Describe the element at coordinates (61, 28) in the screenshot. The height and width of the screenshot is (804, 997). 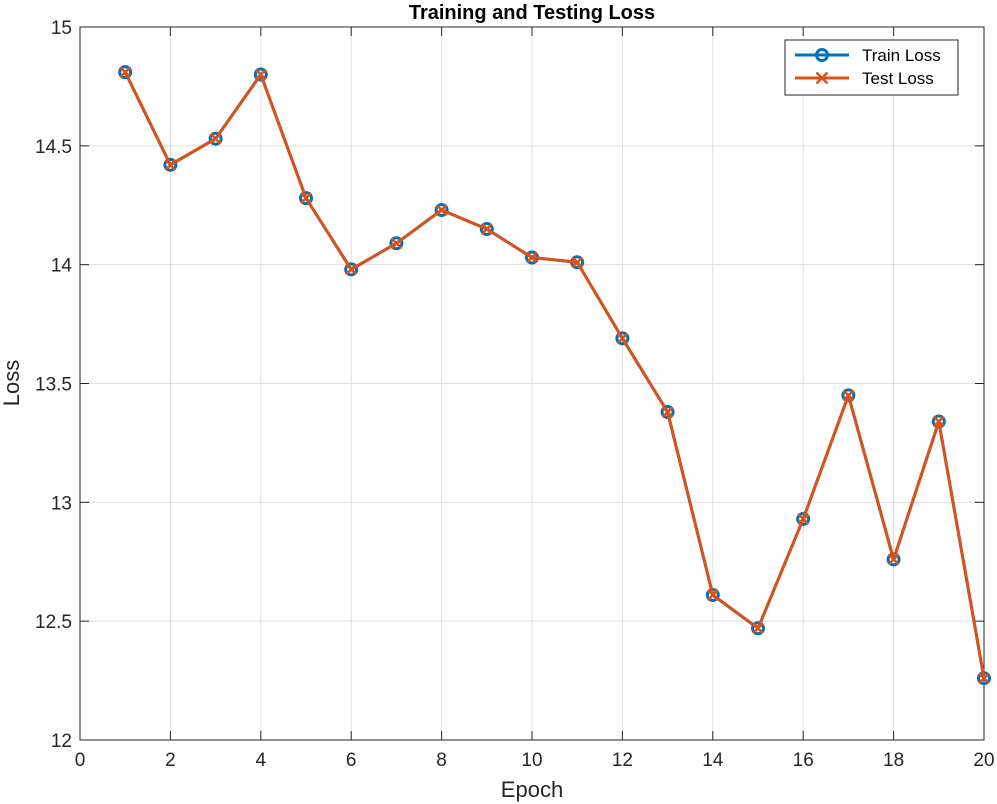
I see `y-tick-label: 15` at that location.